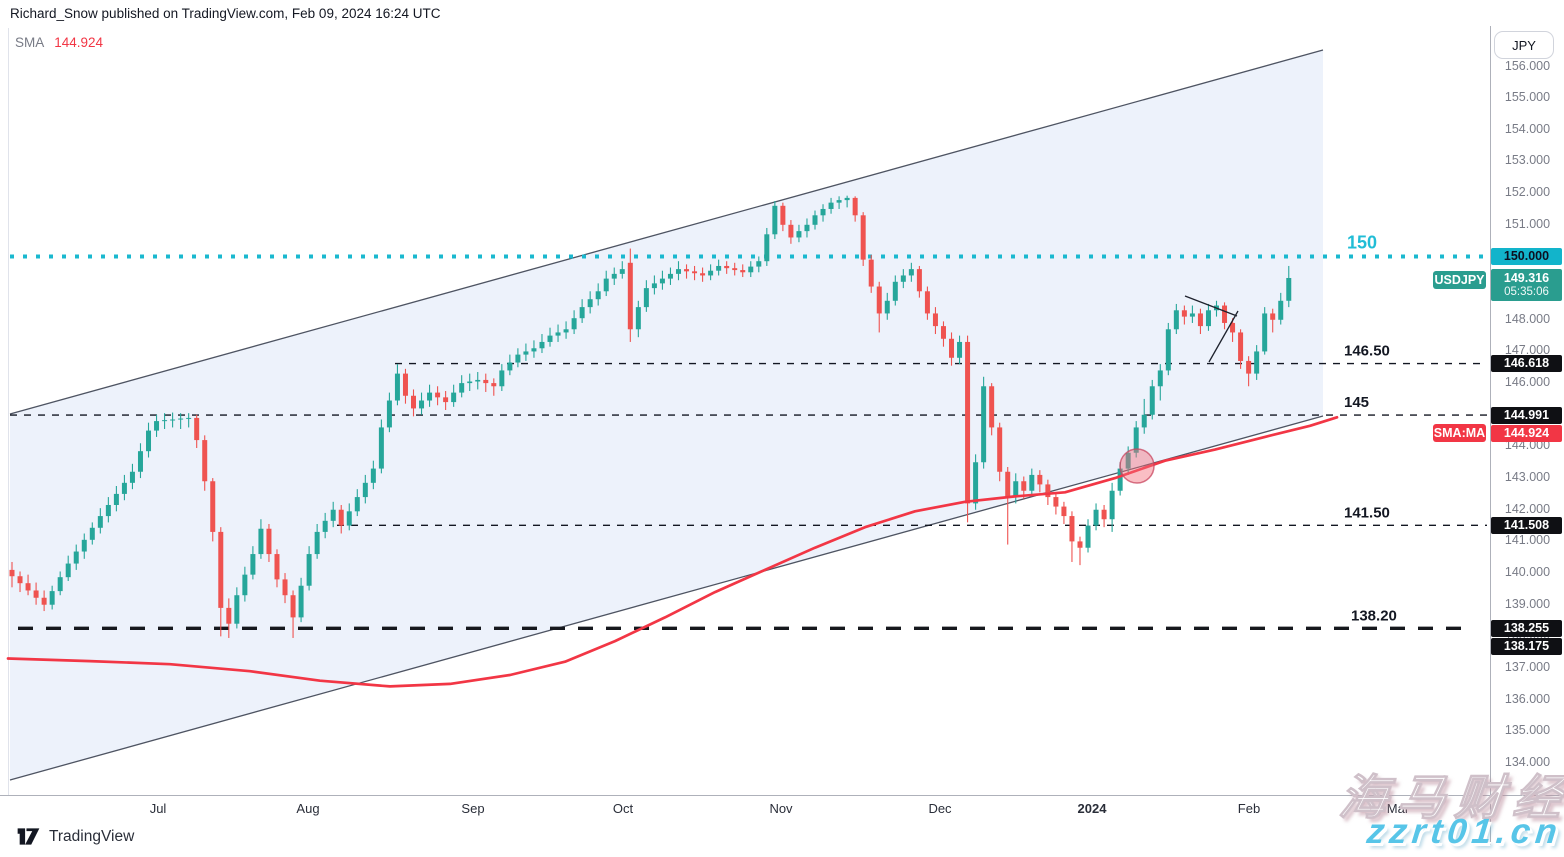  I want to click on price-tick-label: 152.000, so click(1527, 192).